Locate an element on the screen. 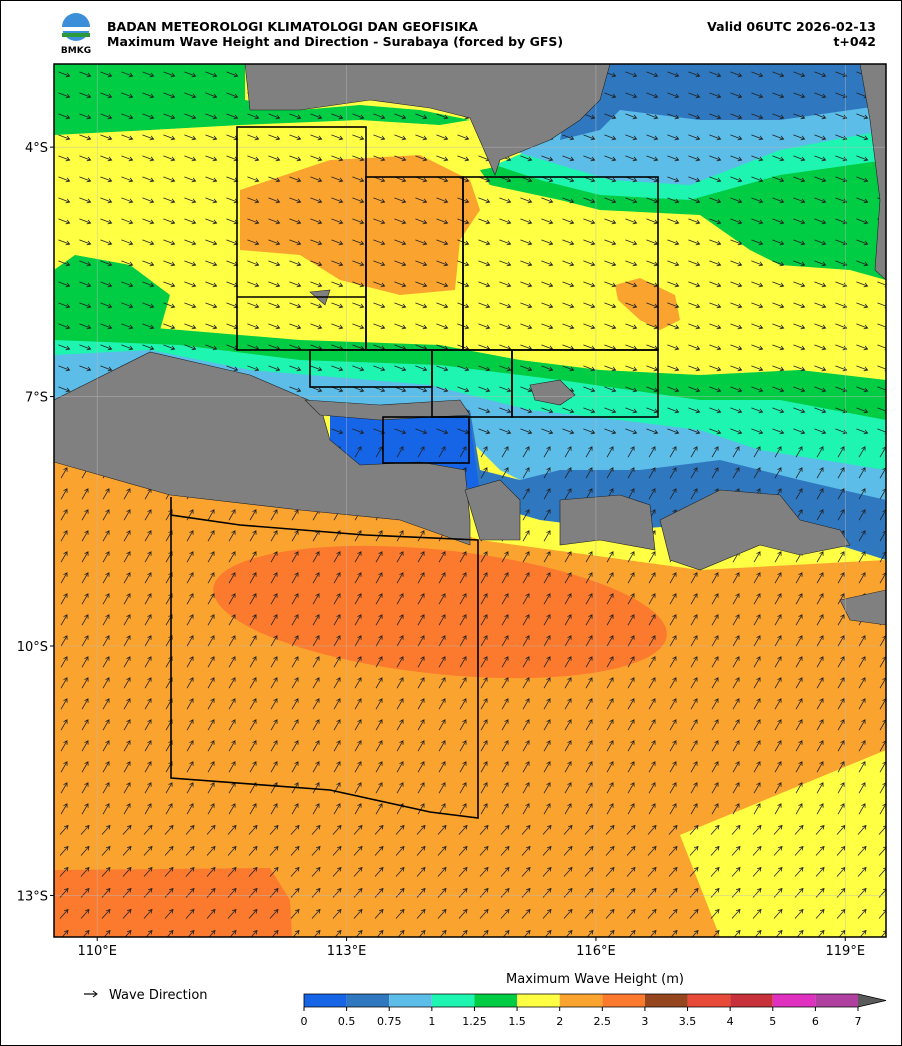 The image size is (902, 1046). colorbar-tick-label: 0.5 is located at coordinates (347, 1021).